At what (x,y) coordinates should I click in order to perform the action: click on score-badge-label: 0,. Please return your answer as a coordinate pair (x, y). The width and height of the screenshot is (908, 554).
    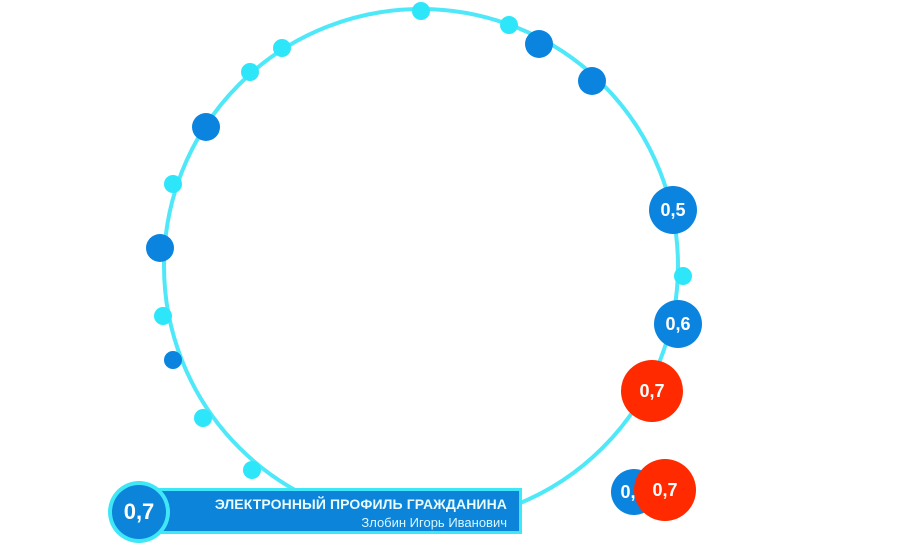
    Looking at the image, I should click on (627, 492).